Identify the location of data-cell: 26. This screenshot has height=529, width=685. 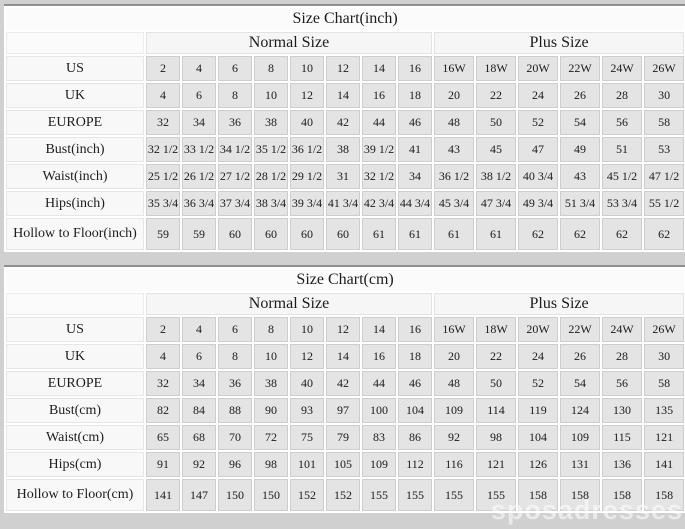
(580, 95).